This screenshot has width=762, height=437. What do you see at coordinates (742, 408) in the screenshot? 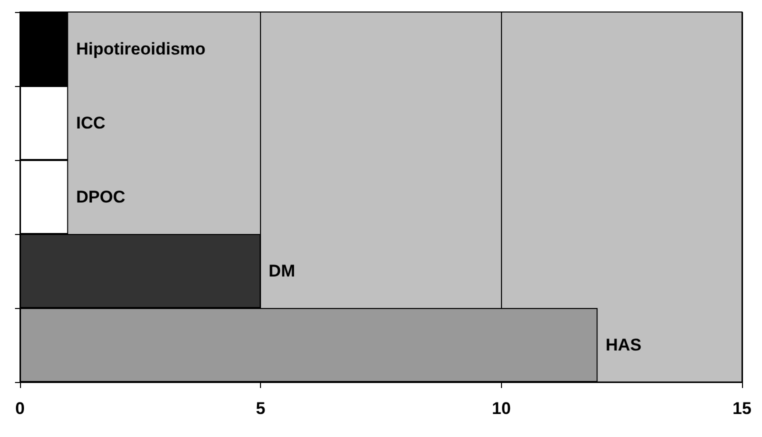
I see `x-tick-label: 15` at bounding box center [742, 408].